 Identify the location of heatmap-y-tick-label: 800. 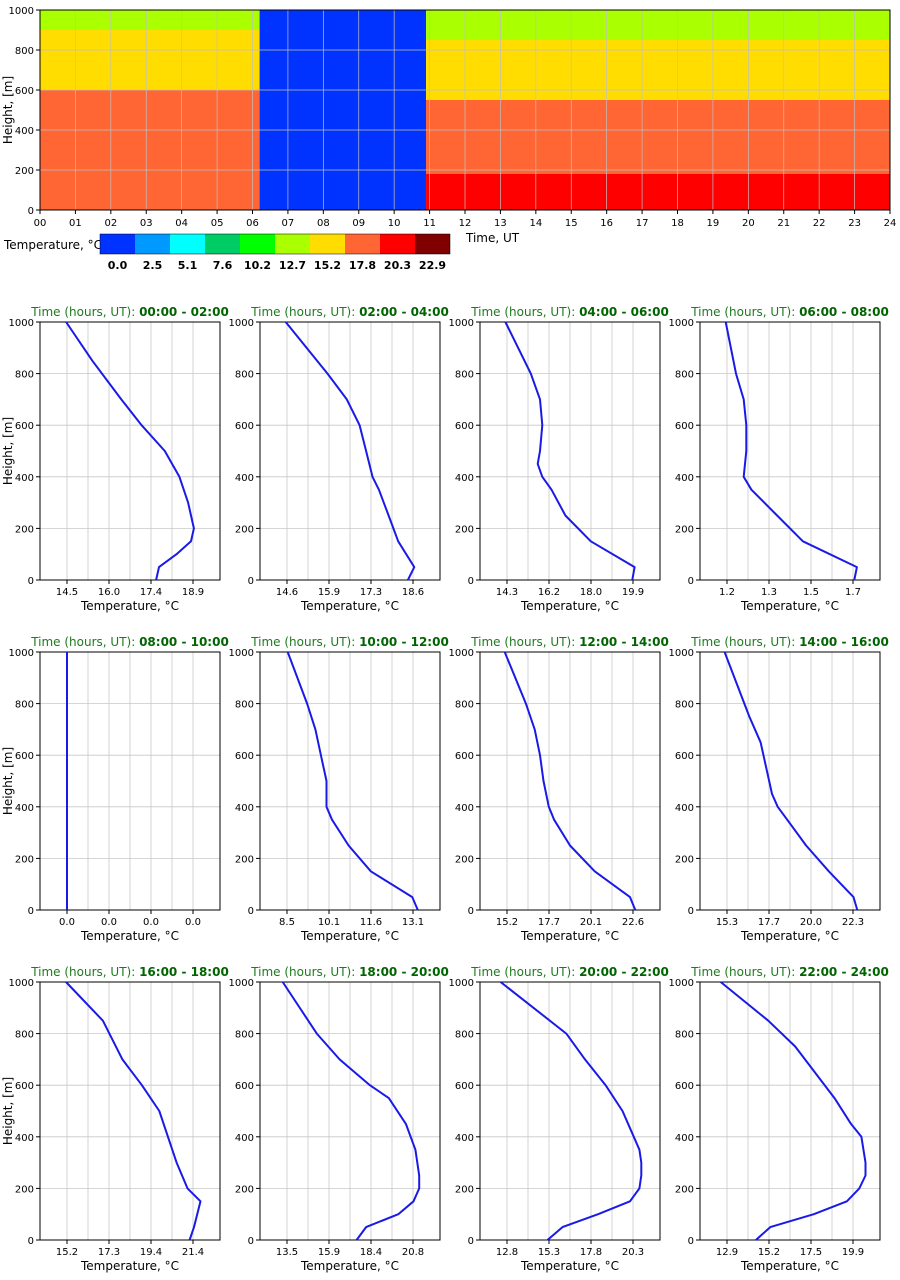
(24, 51).